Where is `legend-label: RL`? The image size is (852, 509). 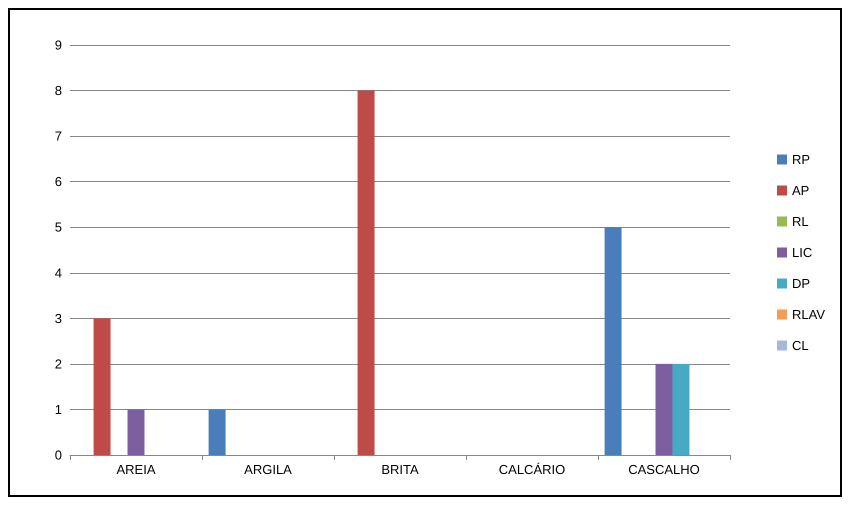
legend-label: RL is located at coordinates (800, 221).